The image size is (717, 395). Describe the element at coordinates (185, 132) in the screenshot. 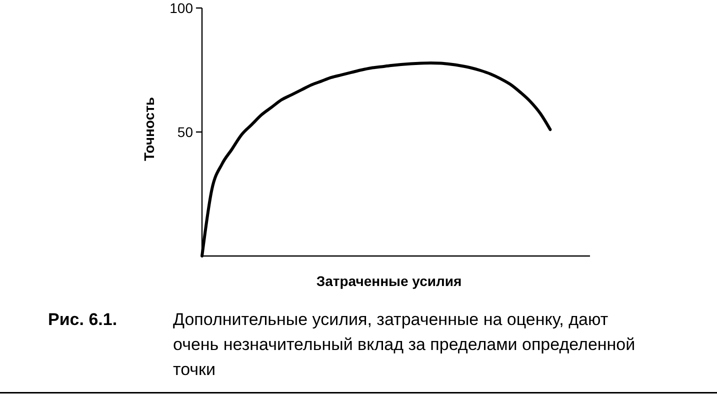

I see `y-tick-label: 50` at that location.